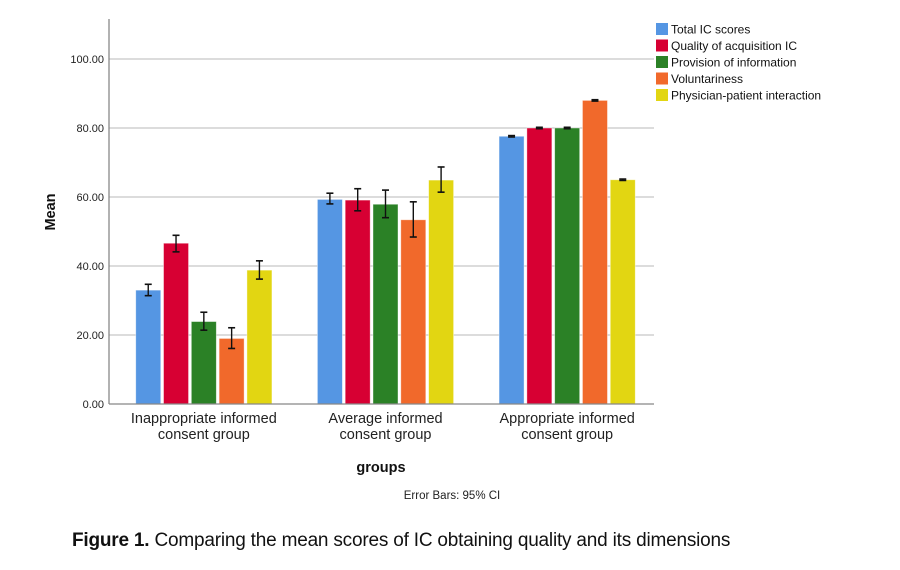 The height and width of the screenshot is (570, 900). Describe the element at coordinates (385, 419) in the screenshot. I see `x-category-label: Average informed` at that location.